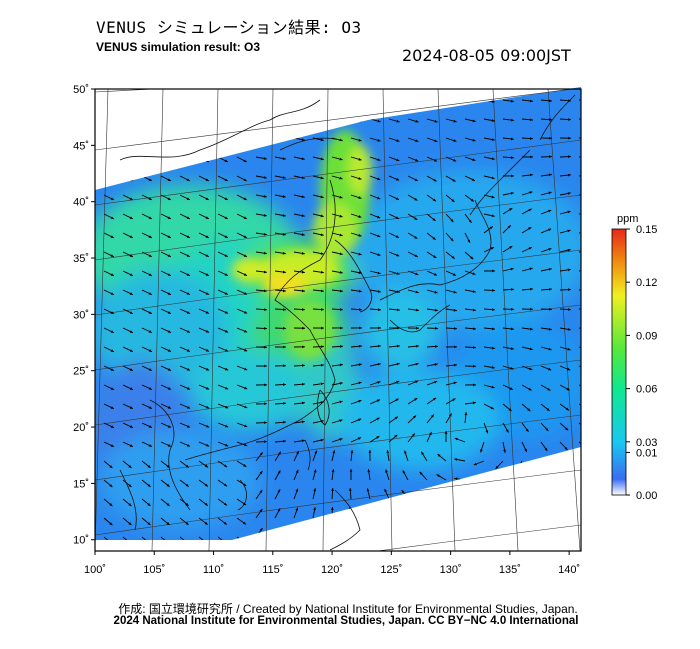  Describe the element at coordinates (84, 315) in the screenshot. I see `y-axis: 10˚ 15˚ 20˚ 25˚ 30˚ 35˚ 40˚ 45˚ 50˚` at that location.